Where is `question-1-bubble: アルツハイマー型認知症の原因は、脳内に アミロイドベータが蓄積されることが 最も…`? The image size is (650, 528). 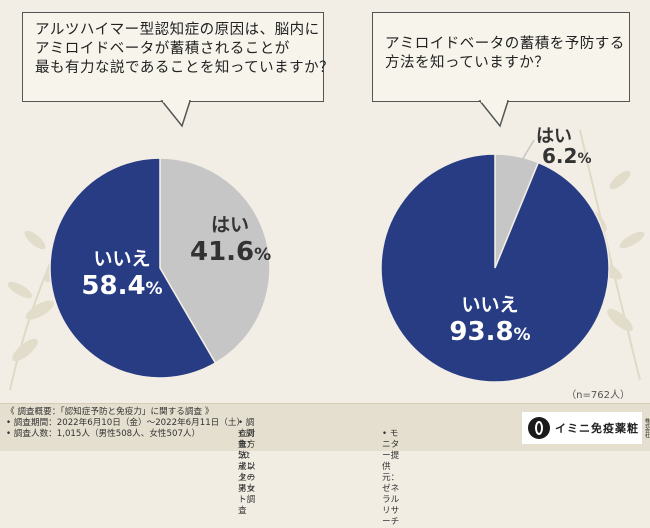
question-1-bubble: アルツハイマー型認知症の原因は、脳内に アミロイドベータが蓄積されることが 最も… is located at coordinates (178, 57).